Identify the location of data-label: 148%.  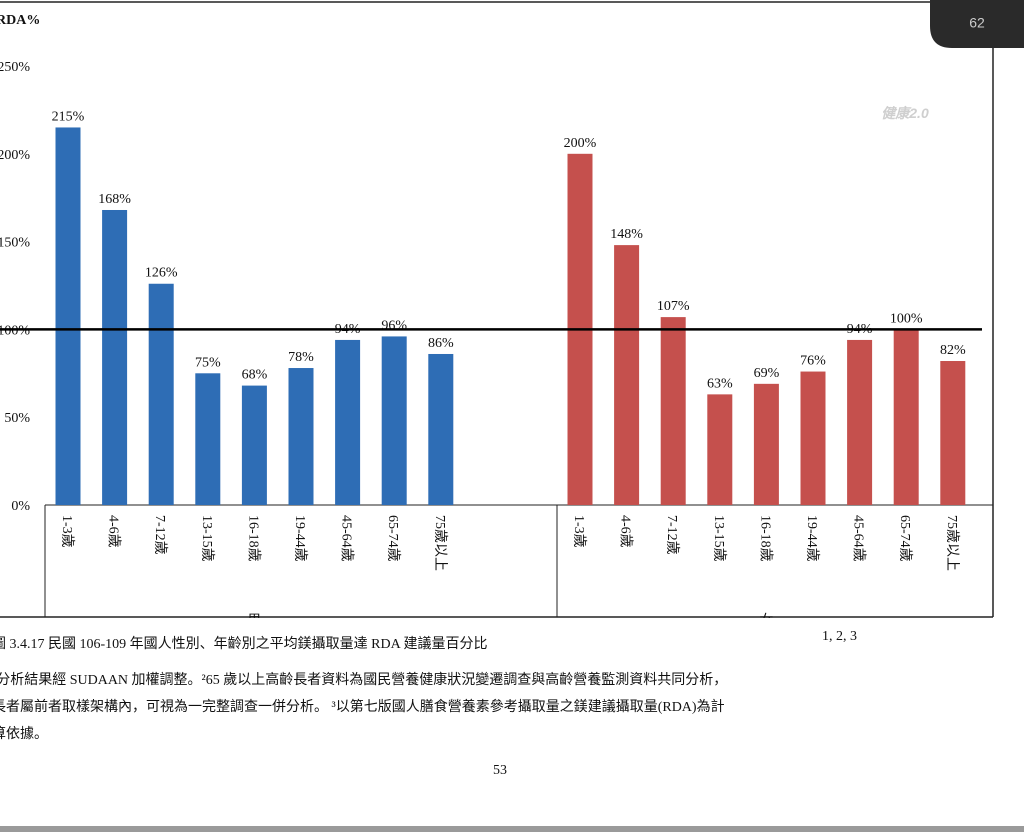
(626, 234).